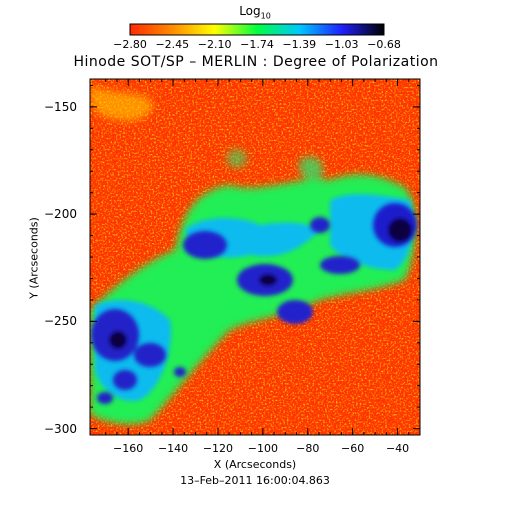  What do you see at coordinates (257, 29) in the screenshot?
I see `colorbar` at bounding box center [257, 29].